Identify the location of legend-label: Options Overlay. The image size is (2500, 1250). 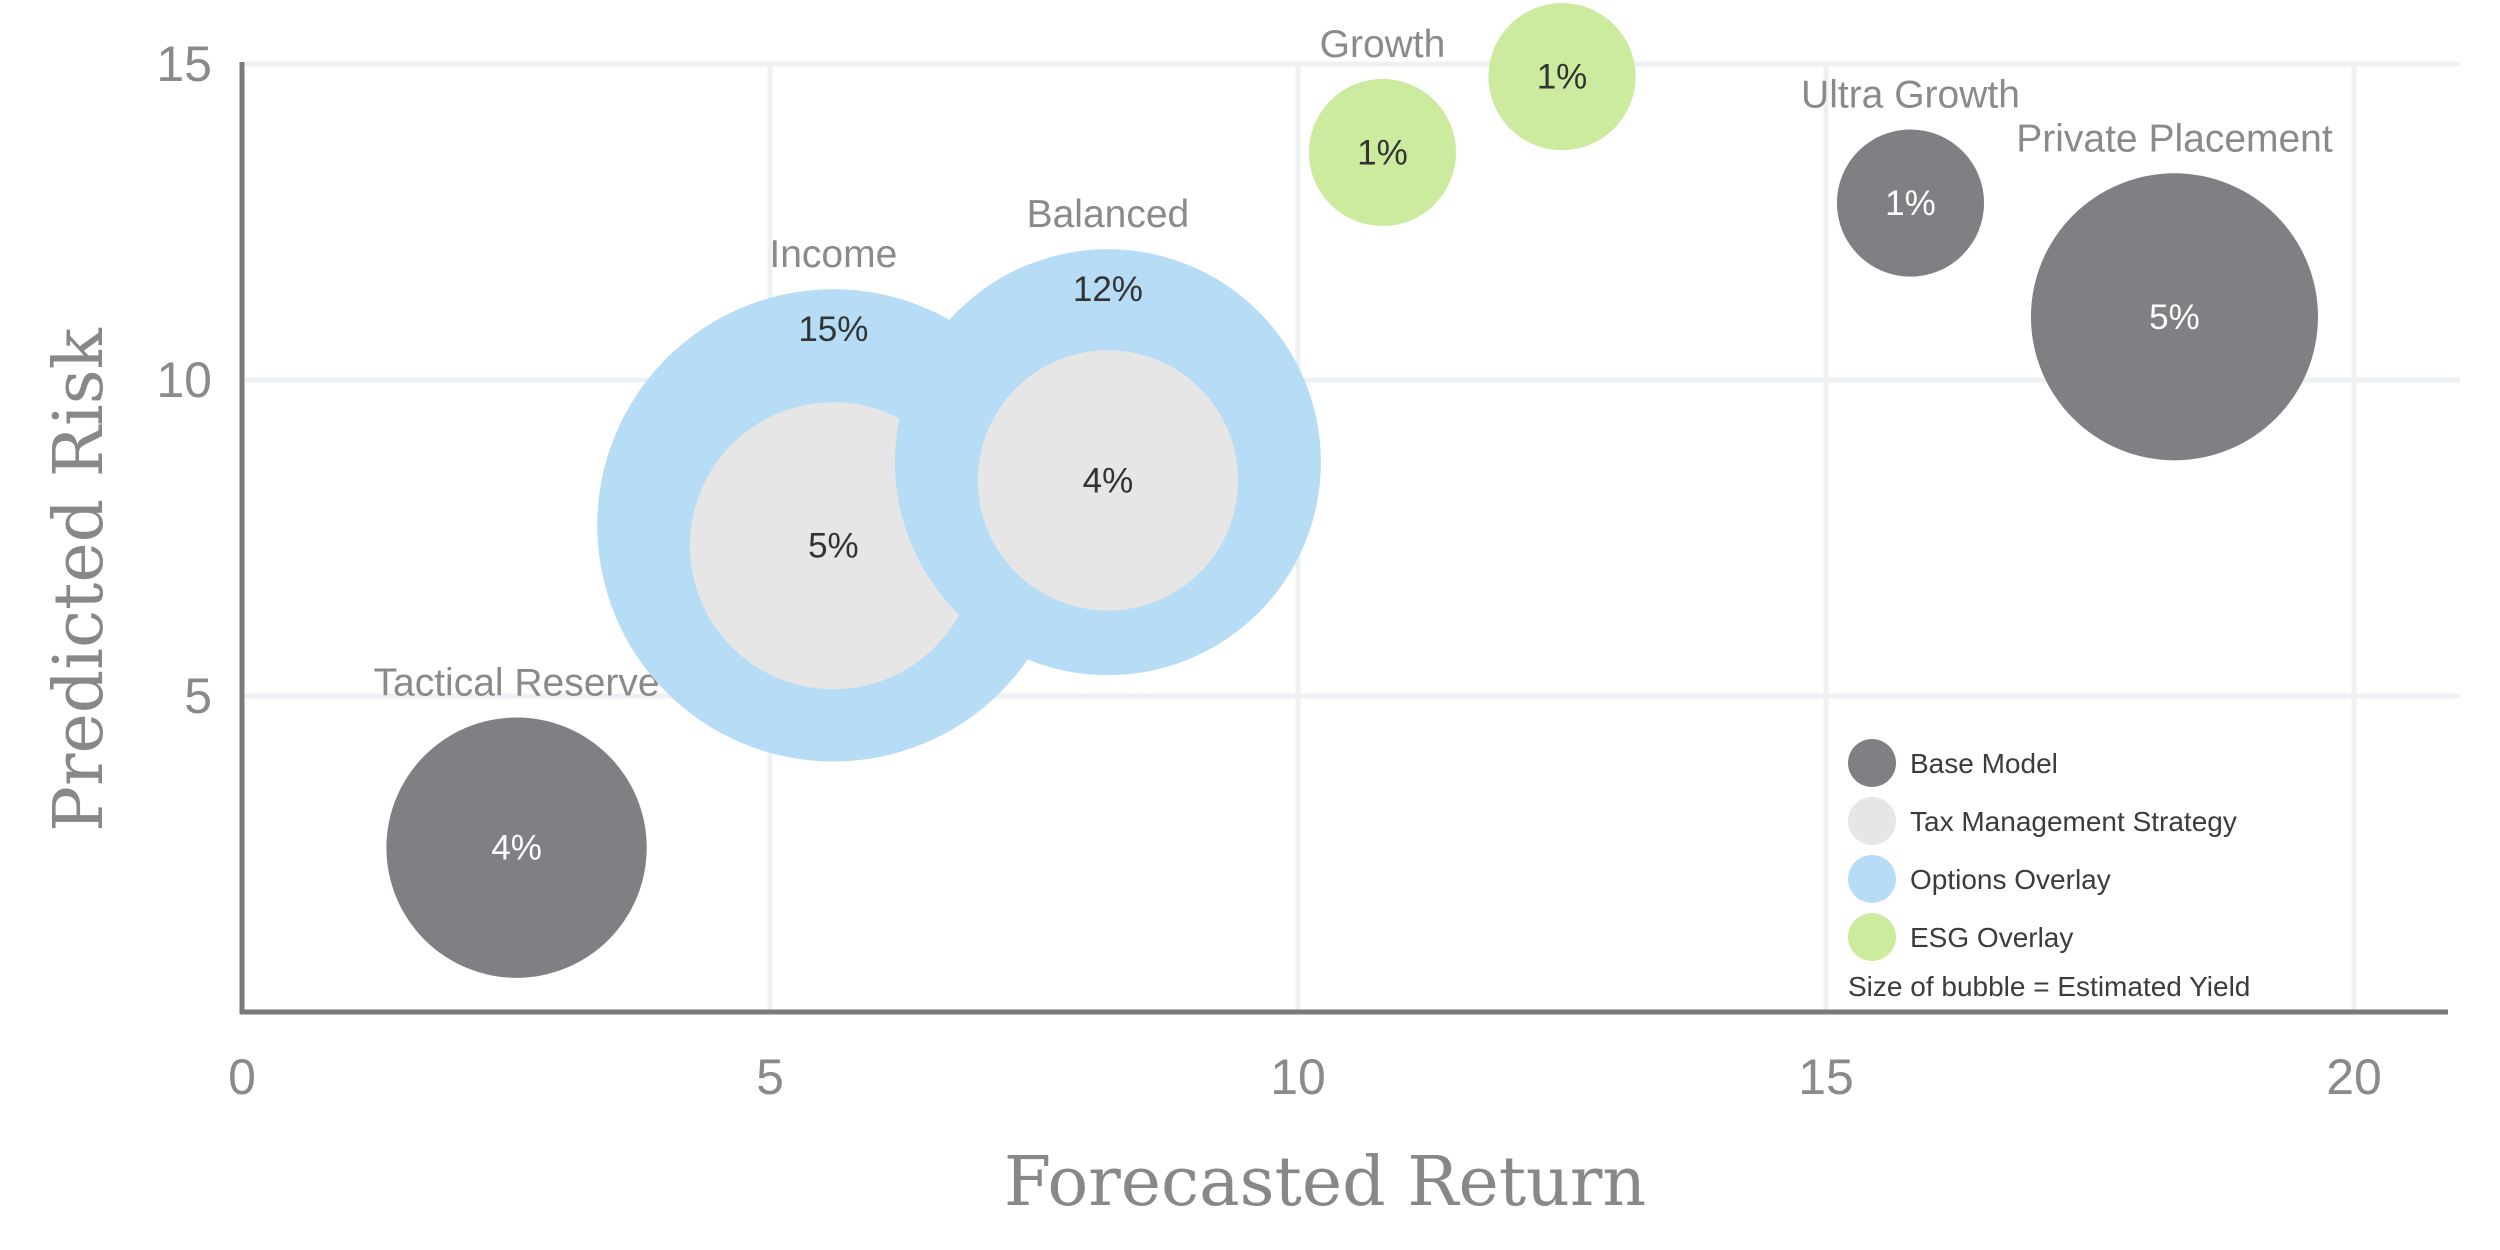
(2010, 879).